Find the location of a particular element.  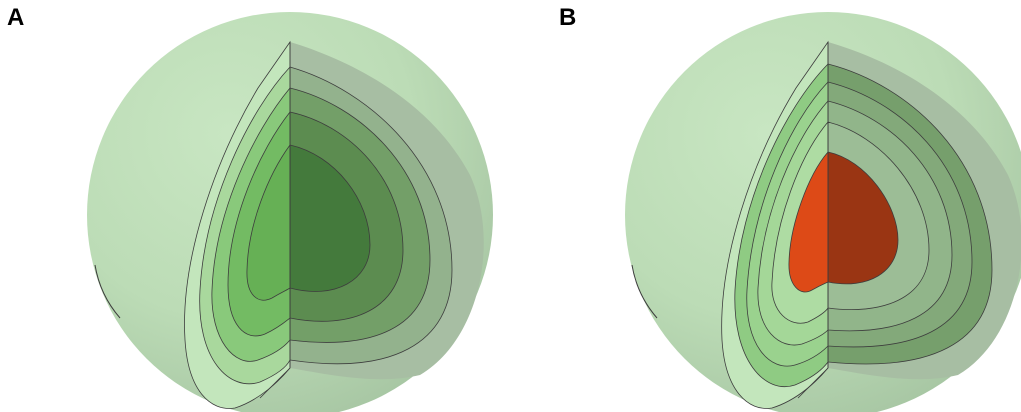

core-back is located at coordinates (863, 218).